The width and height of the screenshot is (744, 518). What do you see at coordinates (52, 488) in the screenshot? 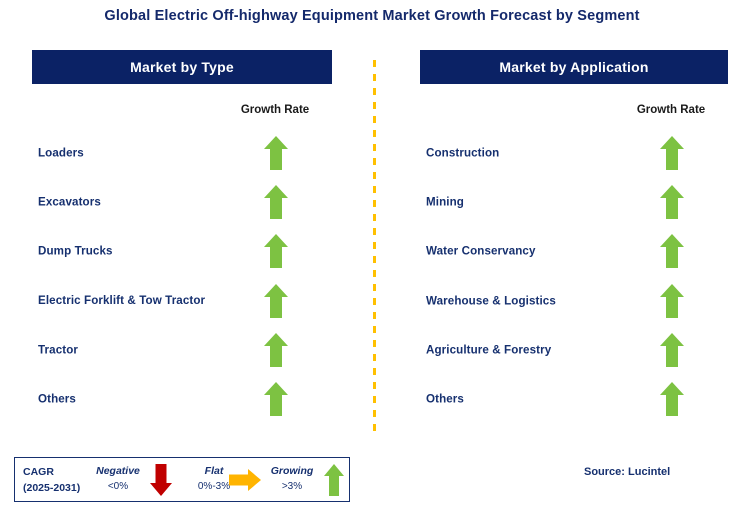
I see `legend-cagr-period: (2025-2031)` at bounding box center [52, 488].